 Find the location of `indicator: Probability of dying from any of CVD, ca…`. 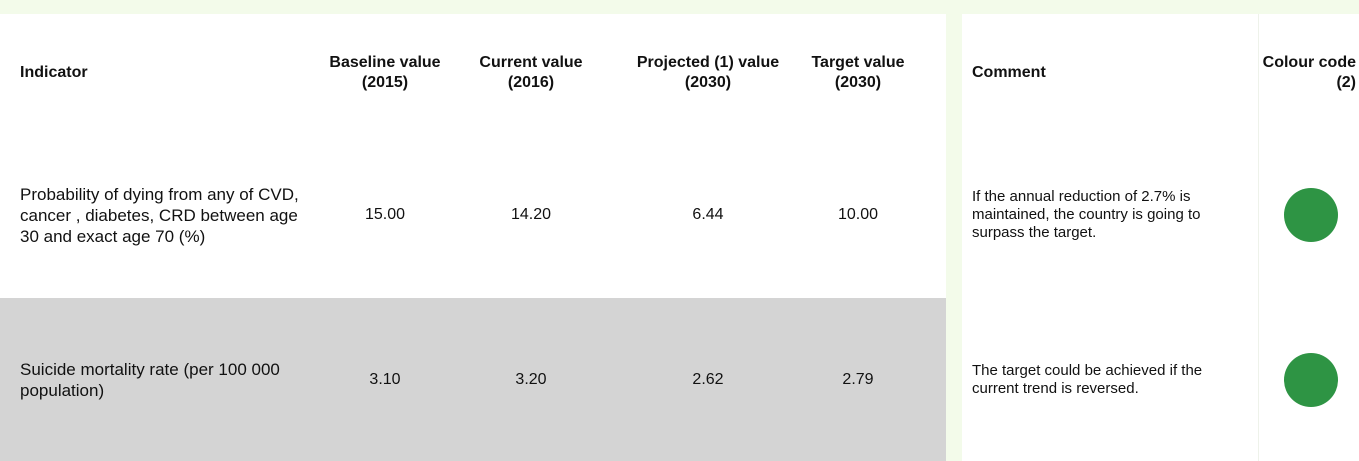

indicator: Probability of dying from any of CVD, ca… is located at coordinates (159, 215).